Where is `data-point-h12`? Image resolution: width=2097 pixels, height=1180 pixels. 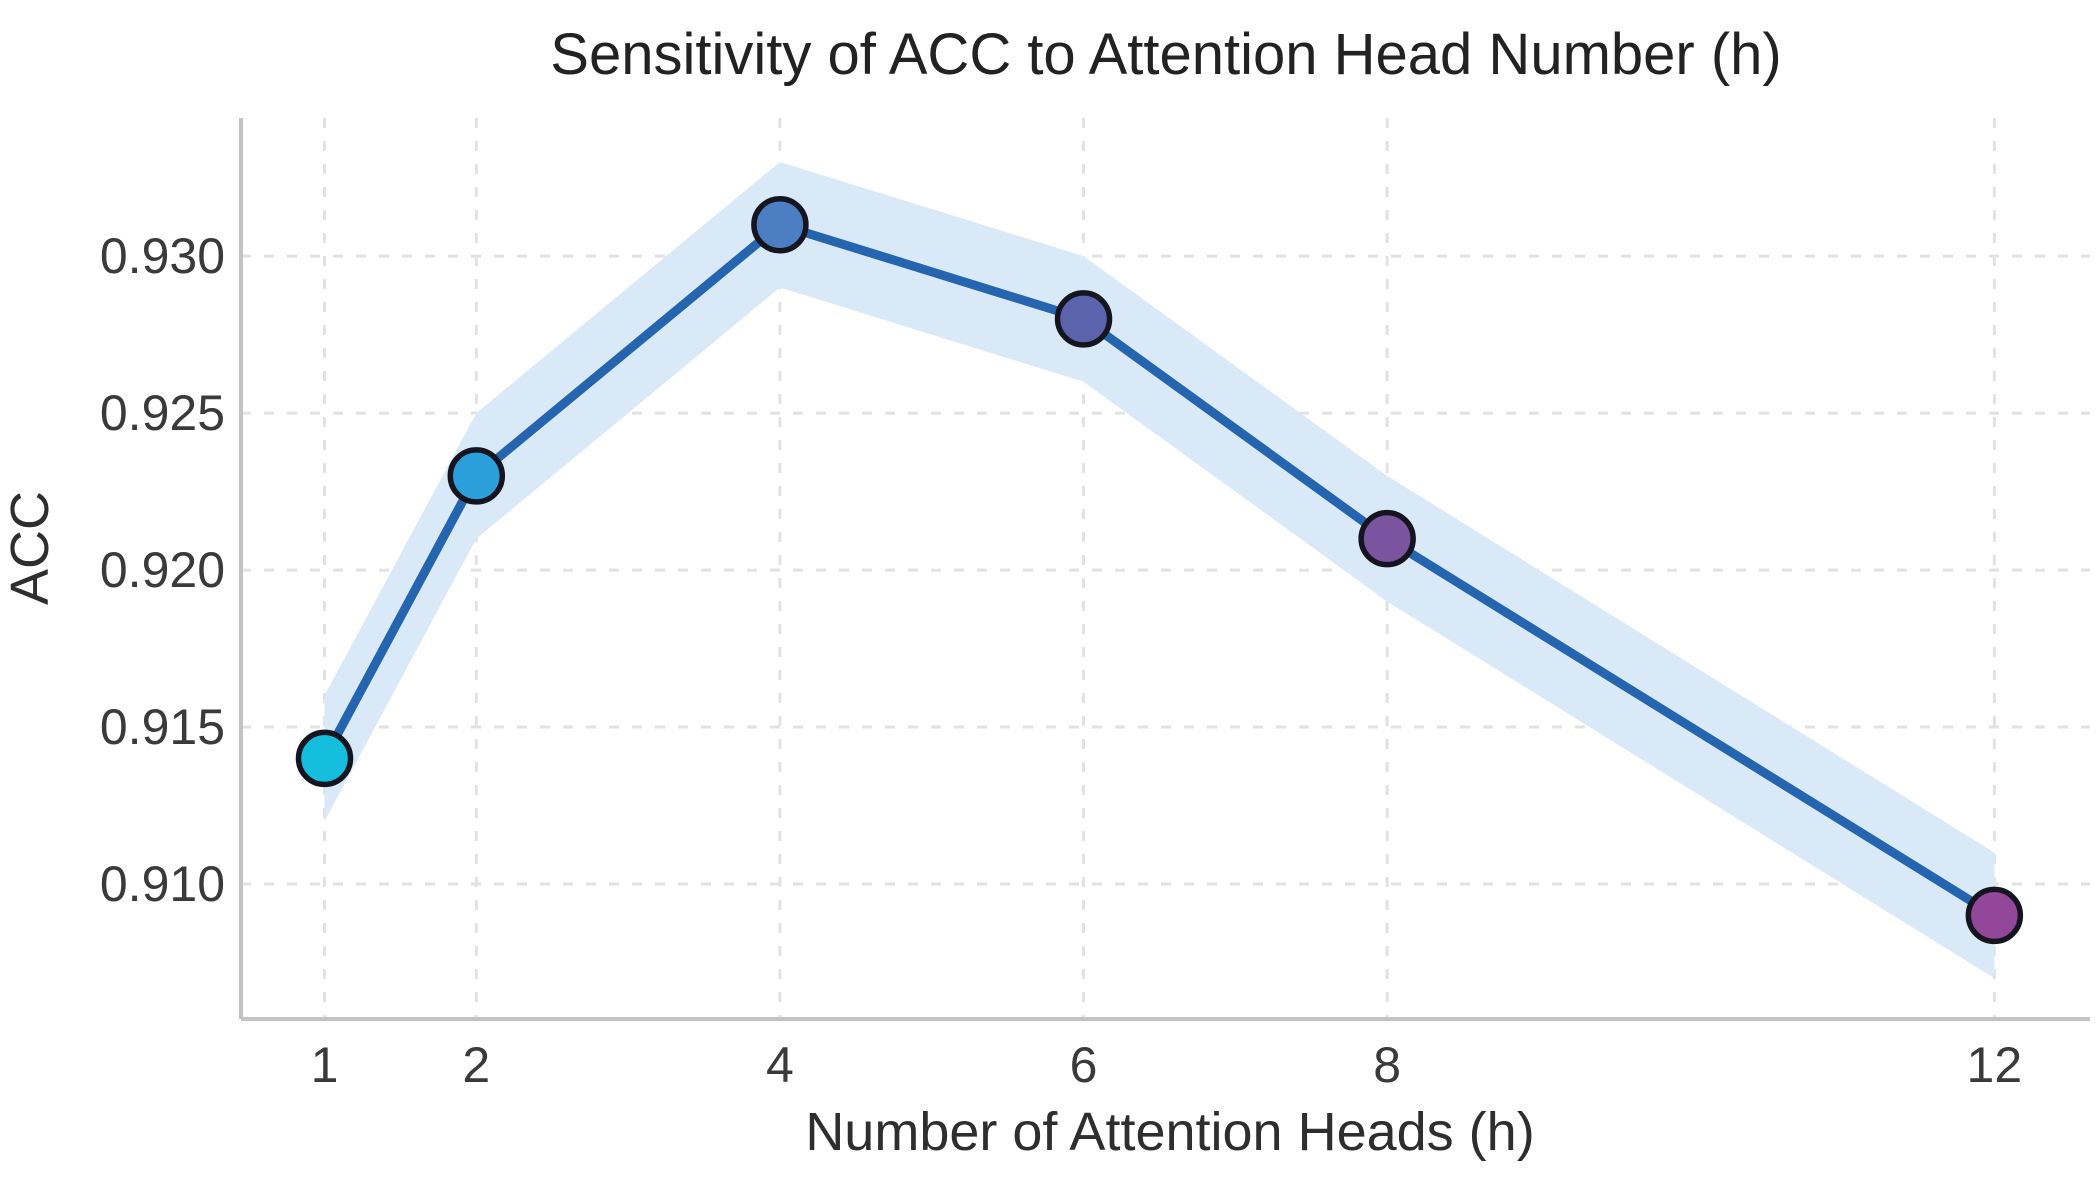
data-point-h12 is located at coordinates (1994, 915).